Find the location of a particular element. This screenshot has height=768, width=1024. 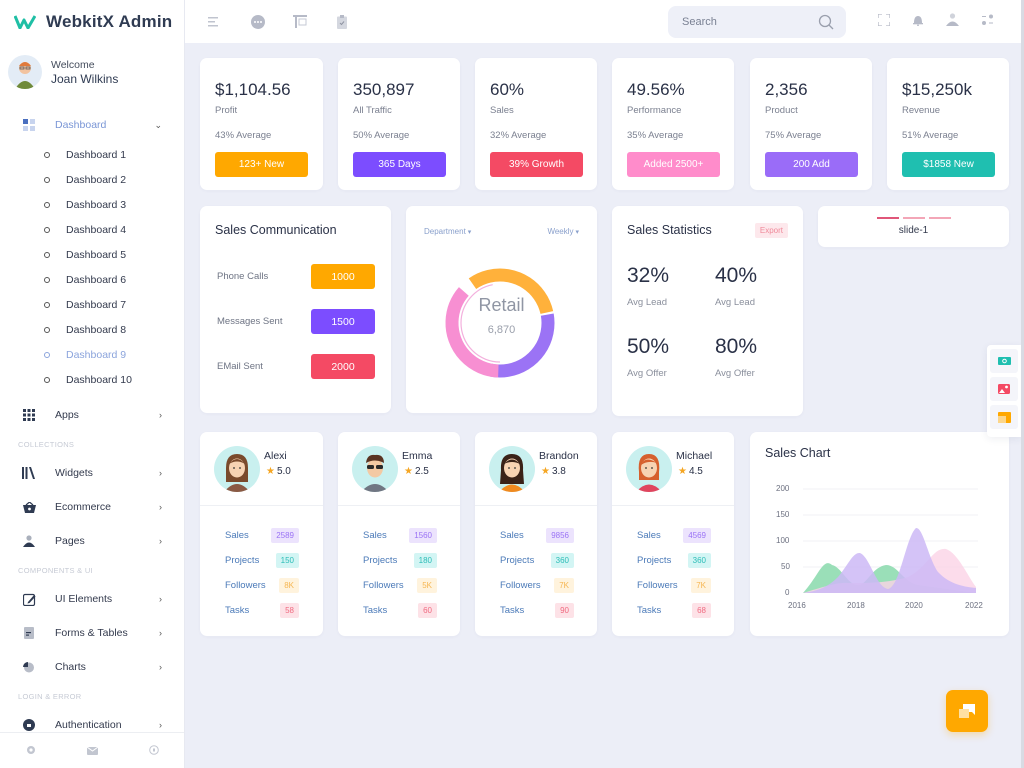

person-rating: ★ 5.0 is located at coordinates (278, 471).